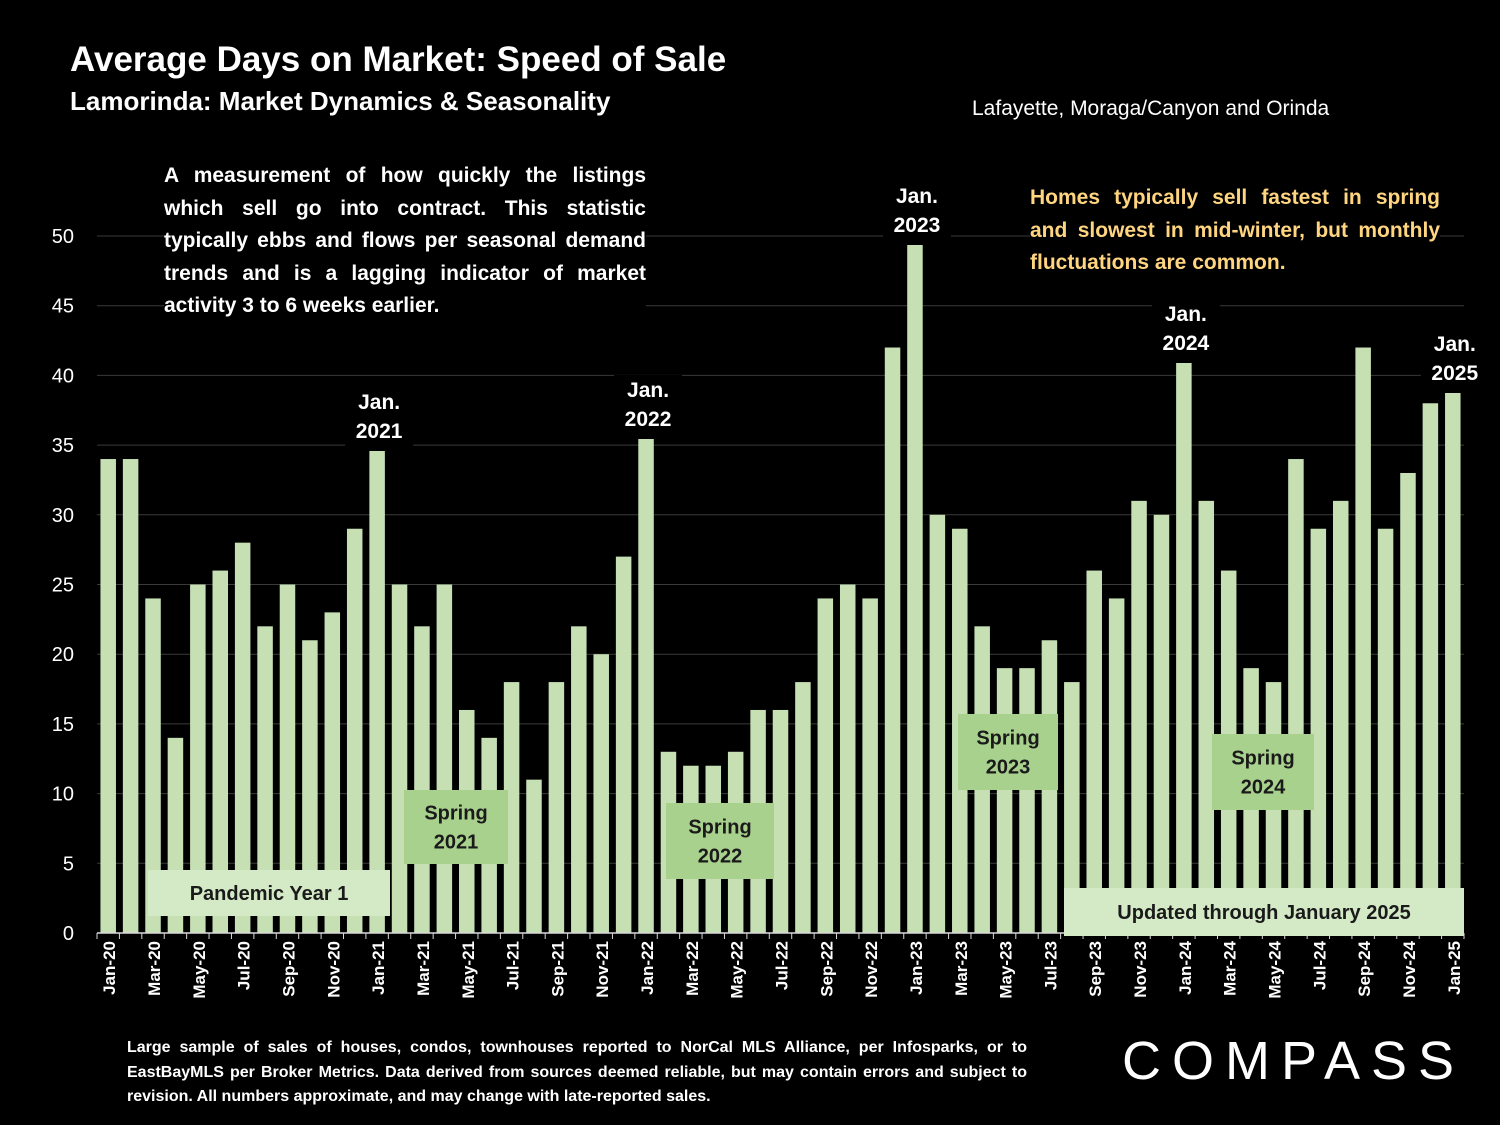 The height and width of the screenshot is (1125, 1500). I want to click on annotation-jan-2022: Jan., so click(648, 390).